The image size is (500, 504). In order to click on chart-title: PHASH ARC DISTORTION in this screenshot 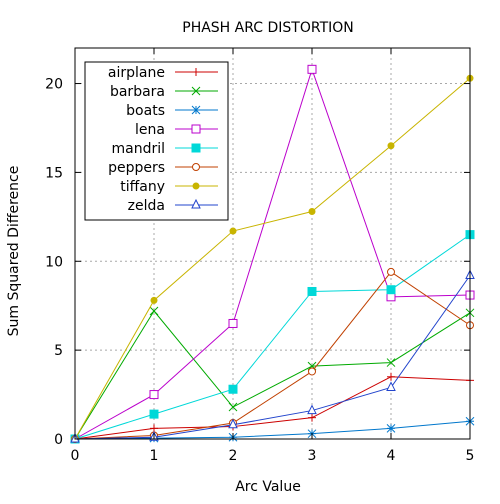, I will do `click(268, 28)`.